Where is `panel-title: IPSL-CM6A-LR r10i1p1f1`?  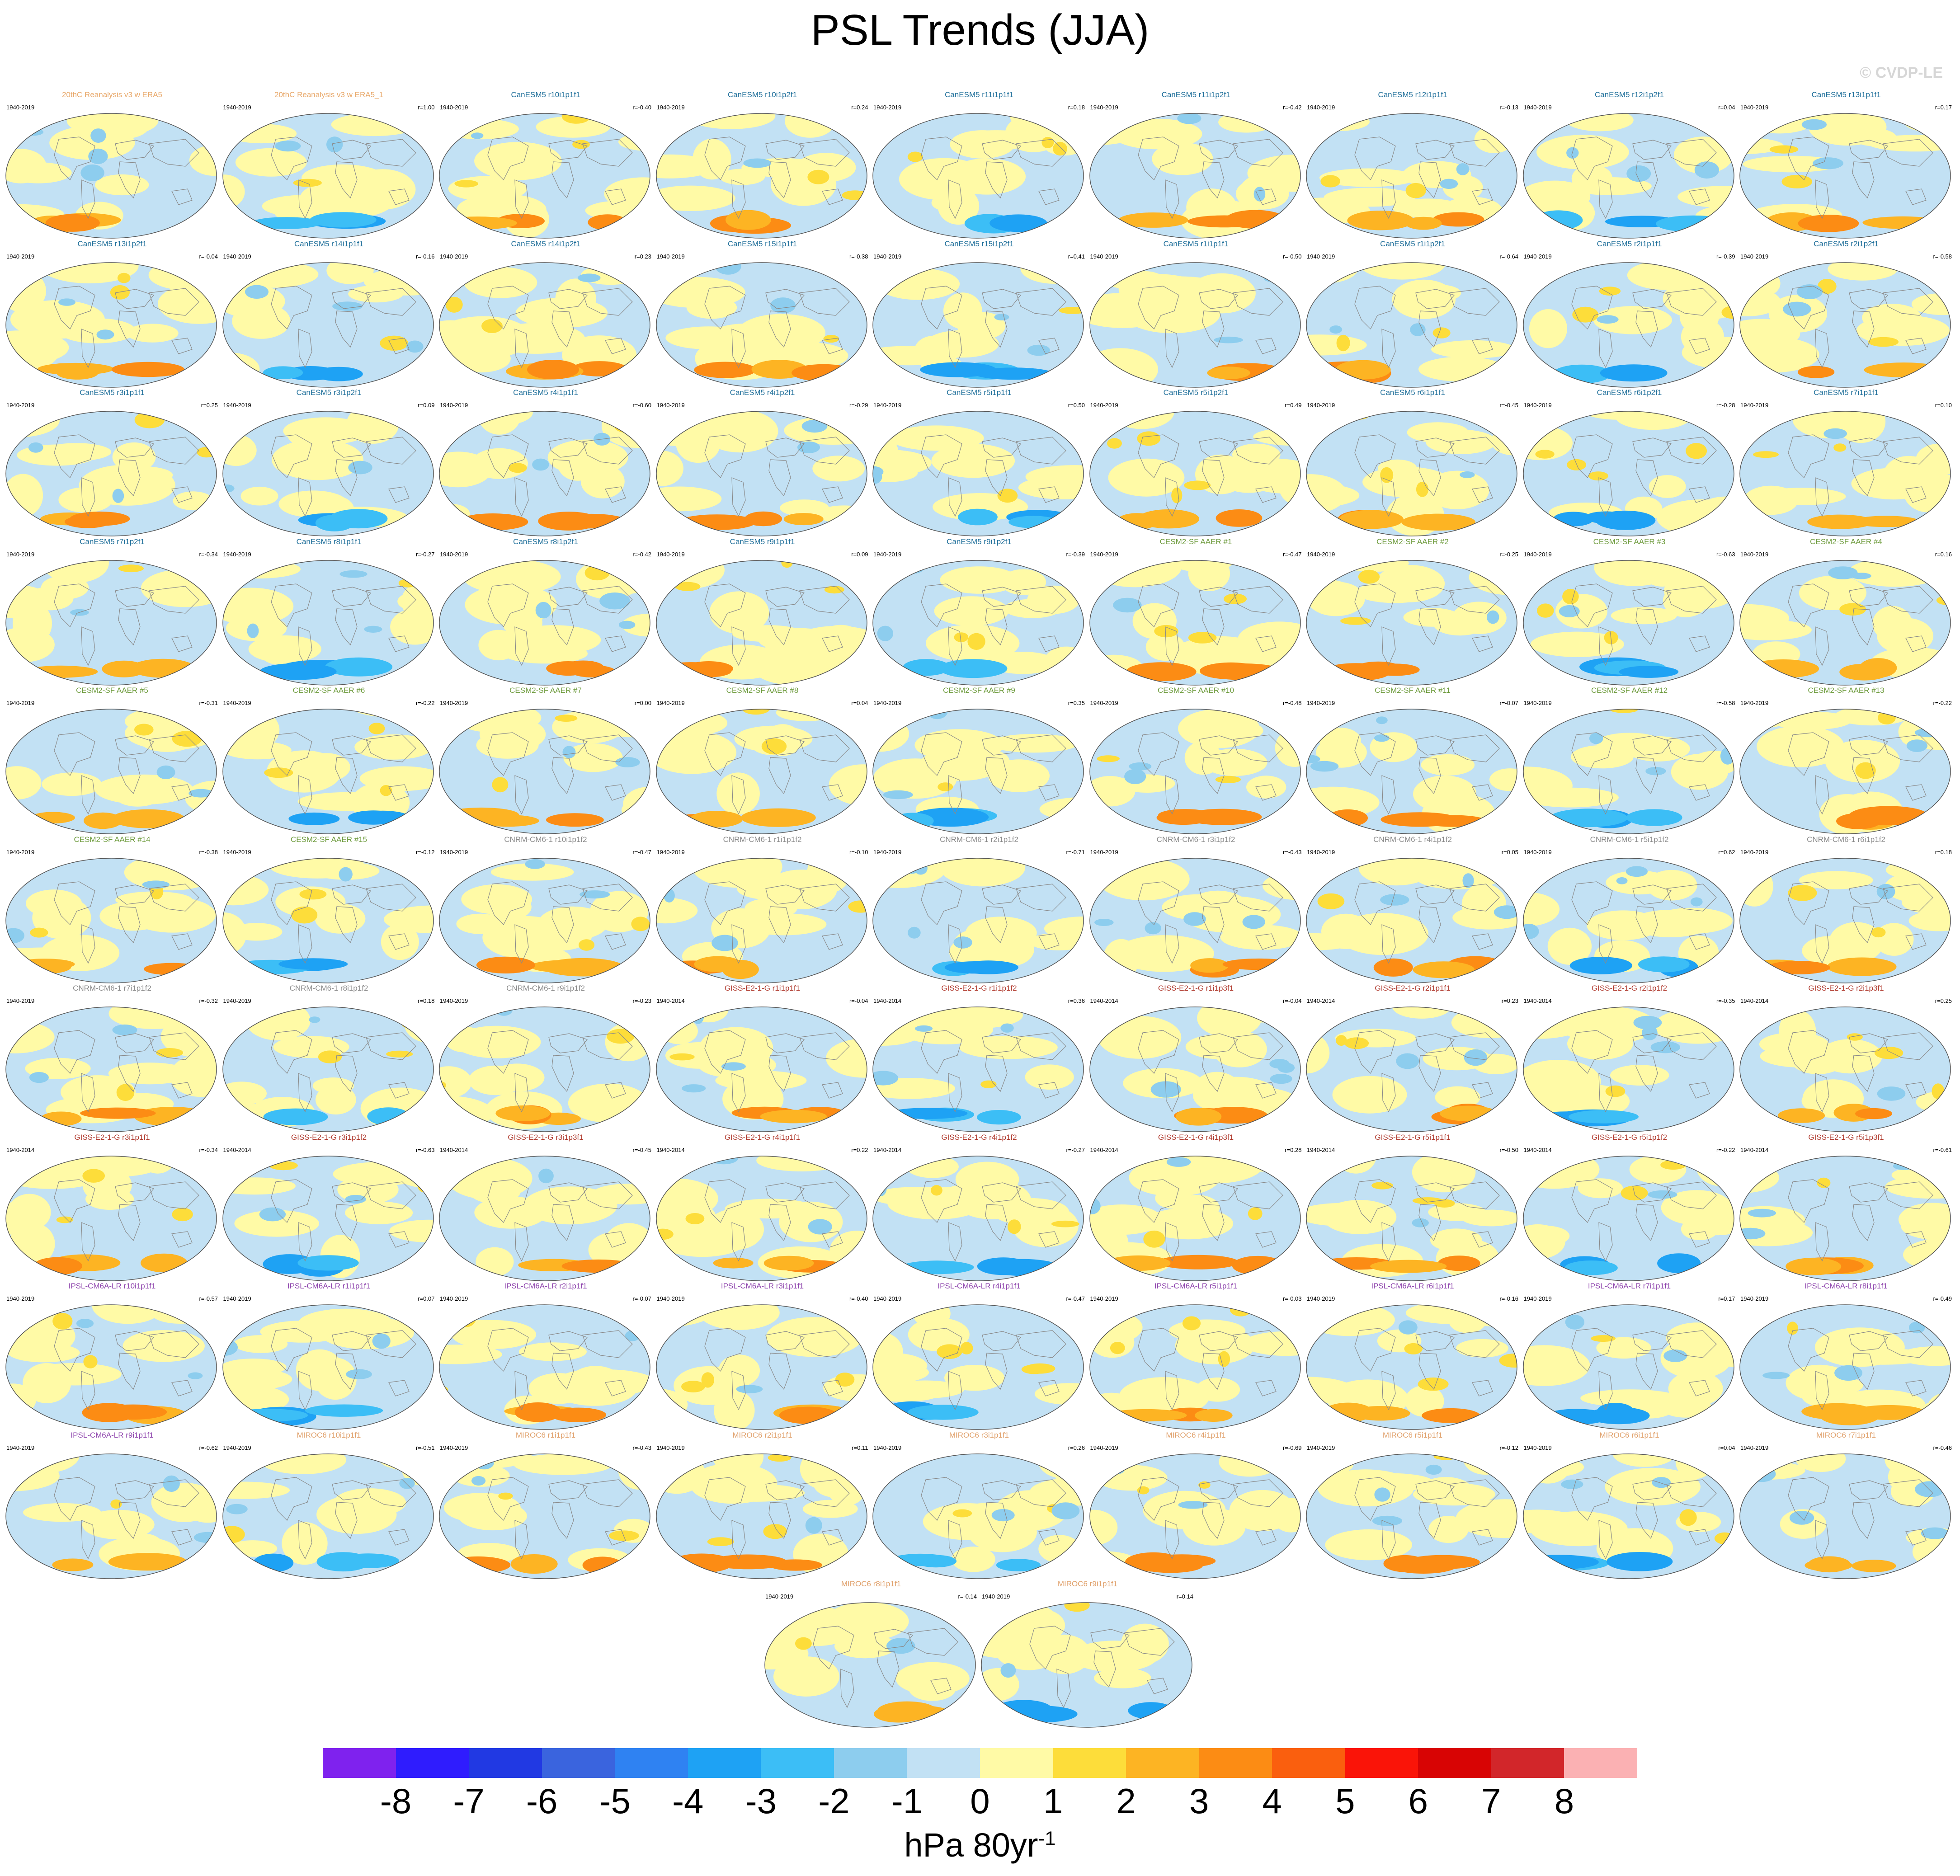 panel-title: IPSL-CM6A-LR r10i1p1f1 is located at coordinates (112, 1286).